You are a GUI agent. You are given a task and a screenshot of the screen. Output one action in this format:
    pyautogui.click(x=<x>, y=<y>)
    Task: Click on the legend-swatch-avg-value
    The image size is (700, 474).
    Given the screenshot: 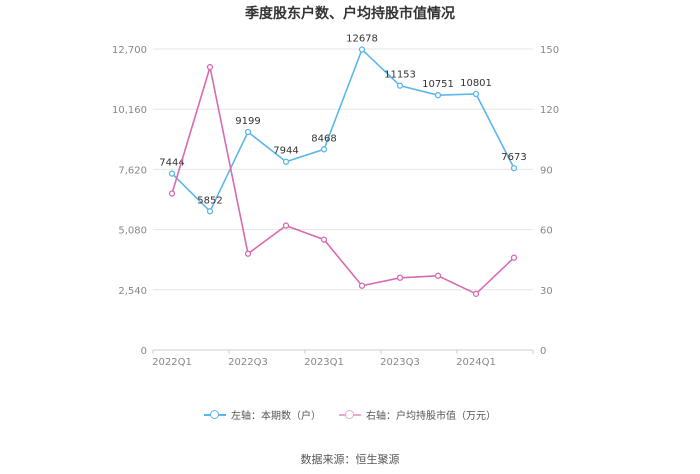 What is the action you would take?
    pyautogui.click(x=350, y=414)
    